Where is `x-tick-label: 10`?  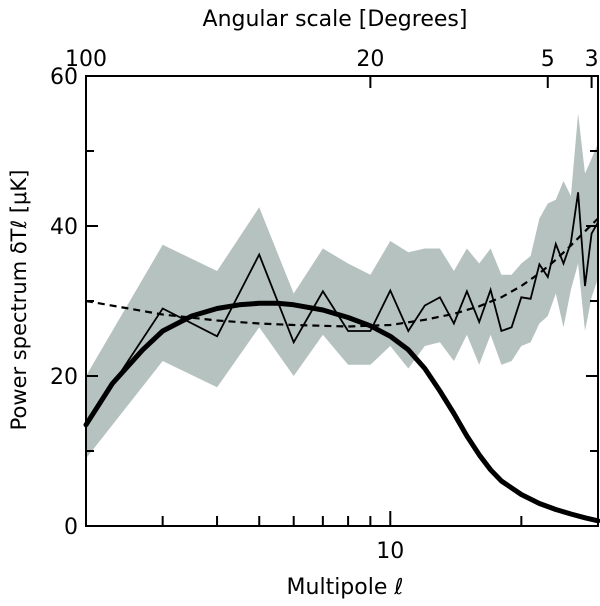
x-tick-label: 10 is located at coordinates (390, 551).